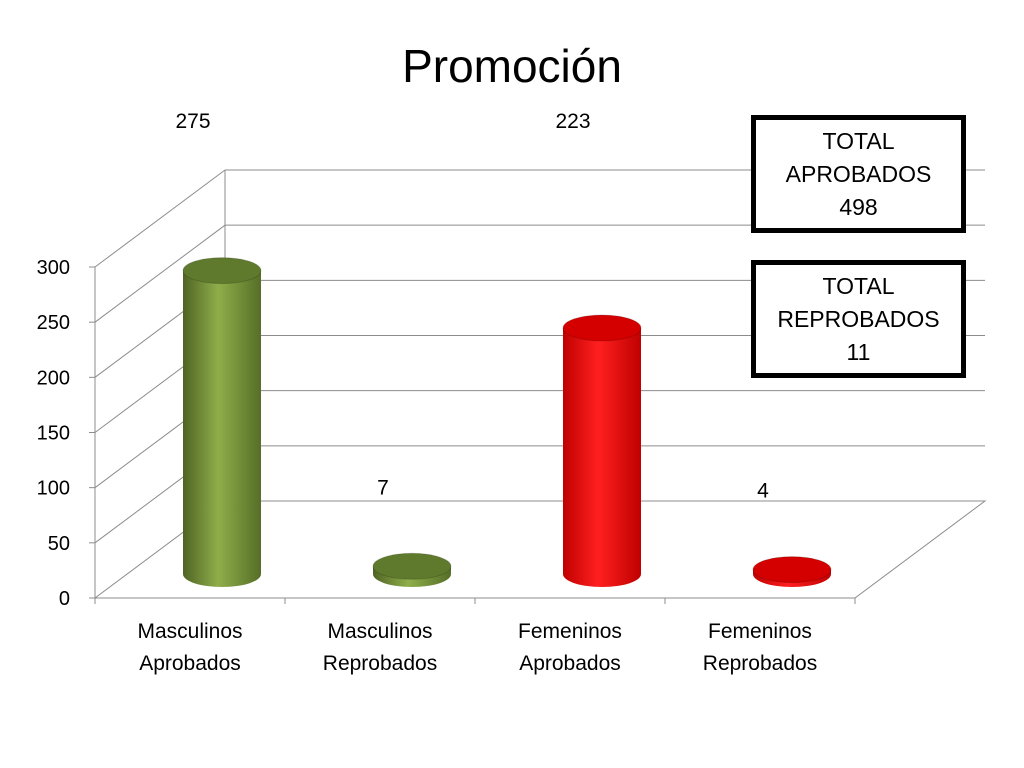  What do you see at coordinates (192, 121) in the screenshot?
I see `data-label: 275` at bounding box center [192, 121].